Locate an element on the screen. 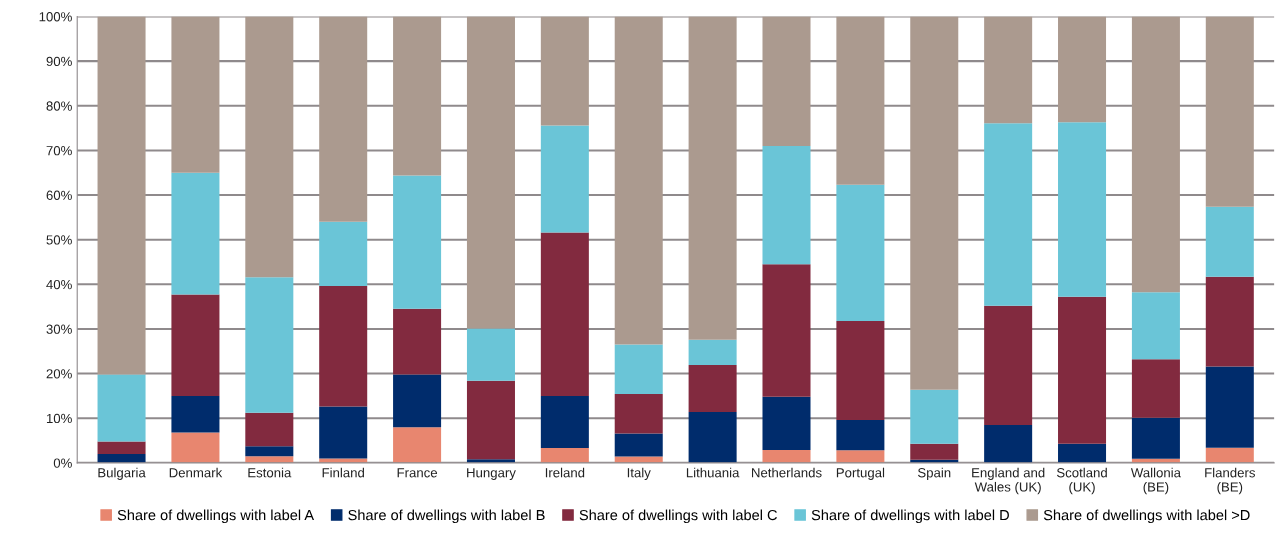  y-tick-label: 90% is located at coordinates (59, 61).